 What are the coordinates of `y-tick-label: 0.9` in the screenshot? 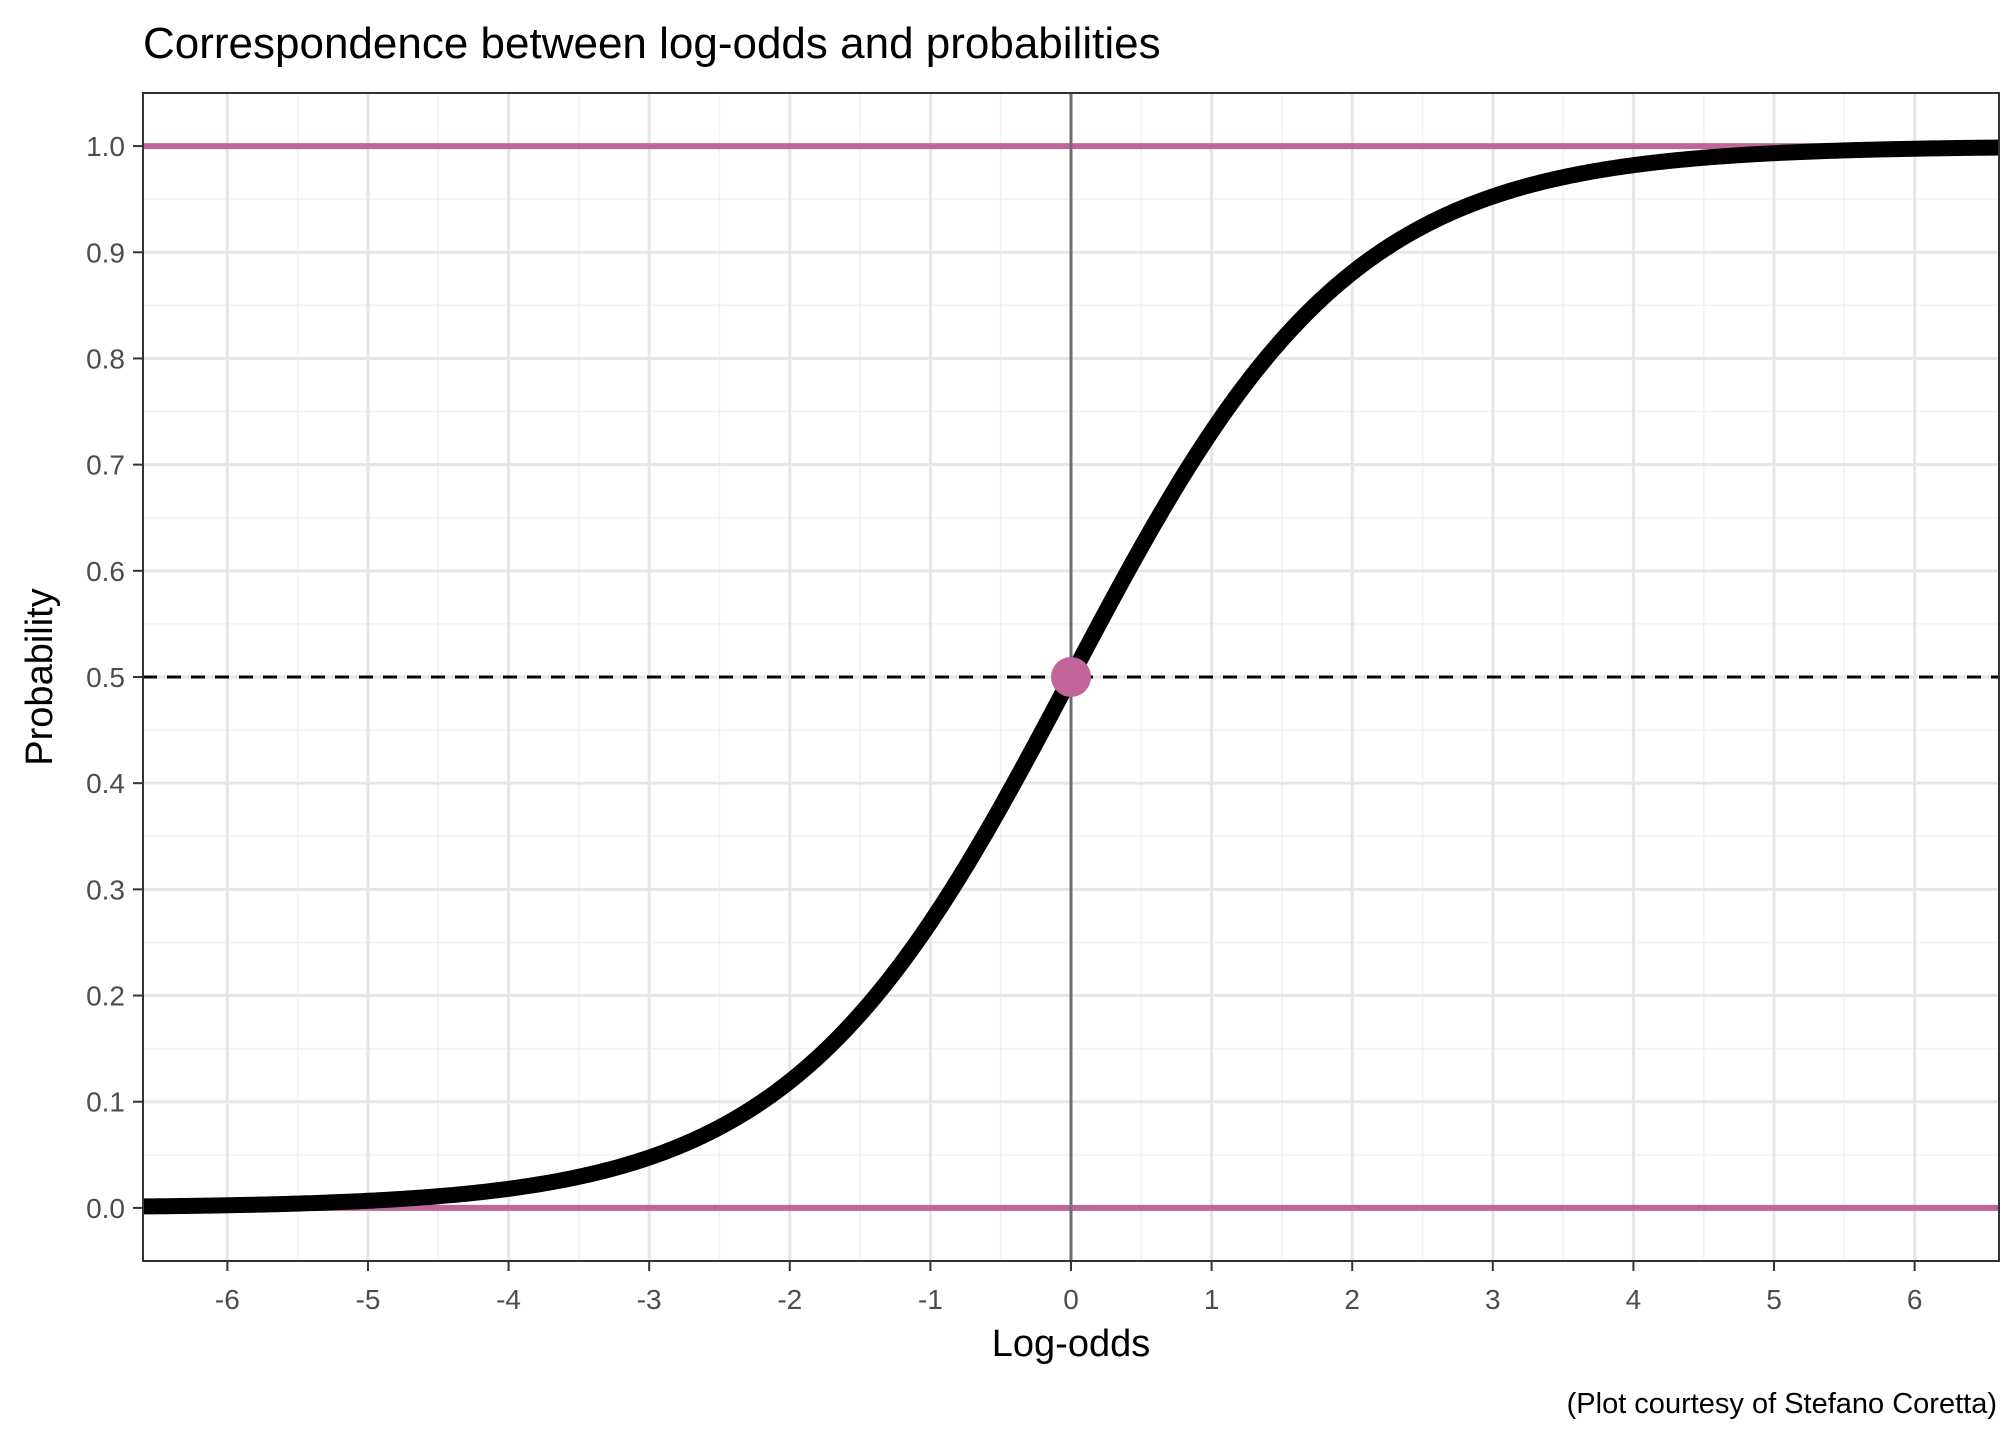 It's located at (105, 252).